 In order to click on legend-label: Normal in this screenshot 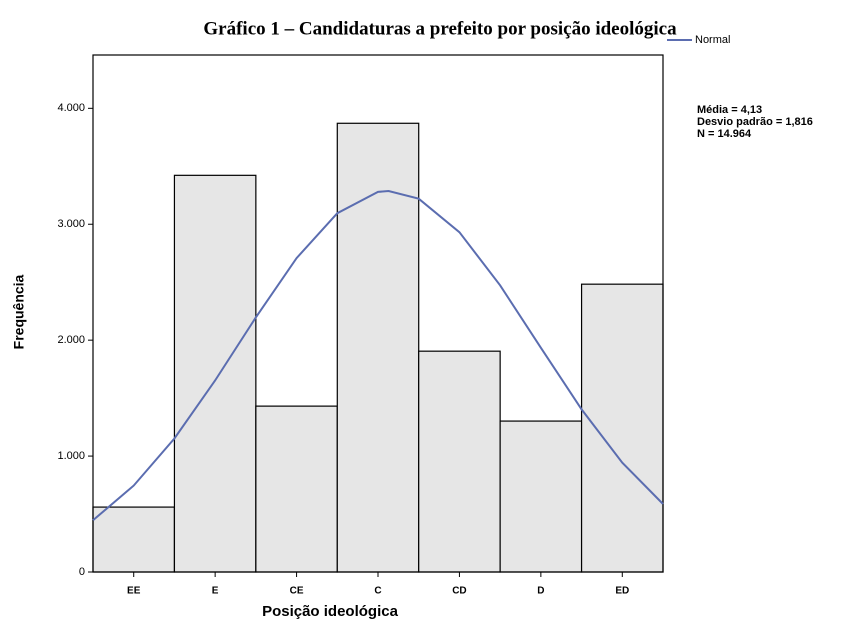, I will do `click(712, 40)`.